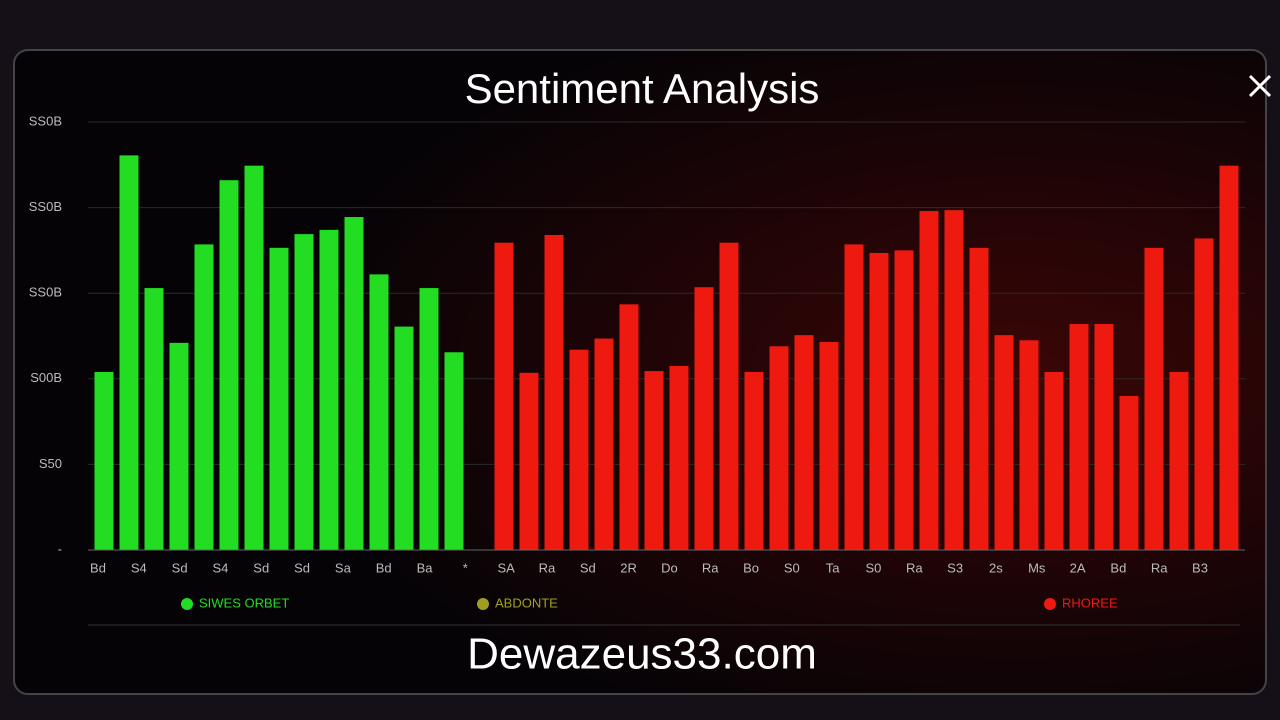 This screenshot has width=1280, height=720. I want to click on y-tick-label: -, so click(60, 548).